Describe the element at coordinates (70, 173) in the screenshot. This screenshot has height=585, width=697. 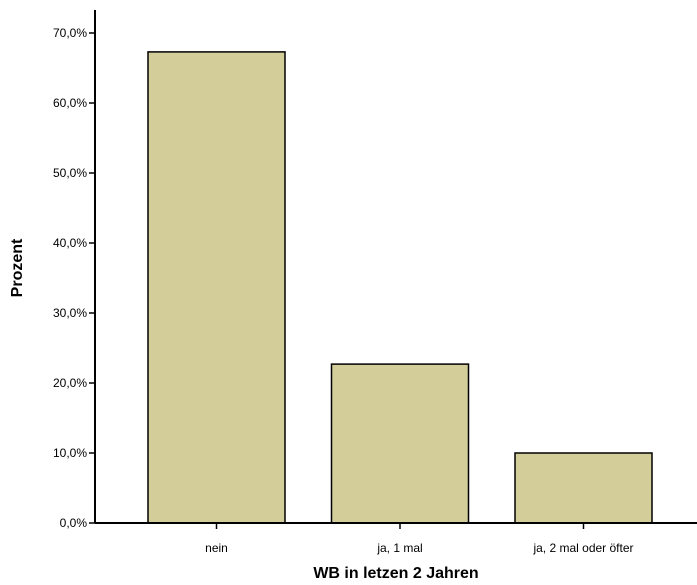
I see `y-tick-label: 50,0%` at that location.